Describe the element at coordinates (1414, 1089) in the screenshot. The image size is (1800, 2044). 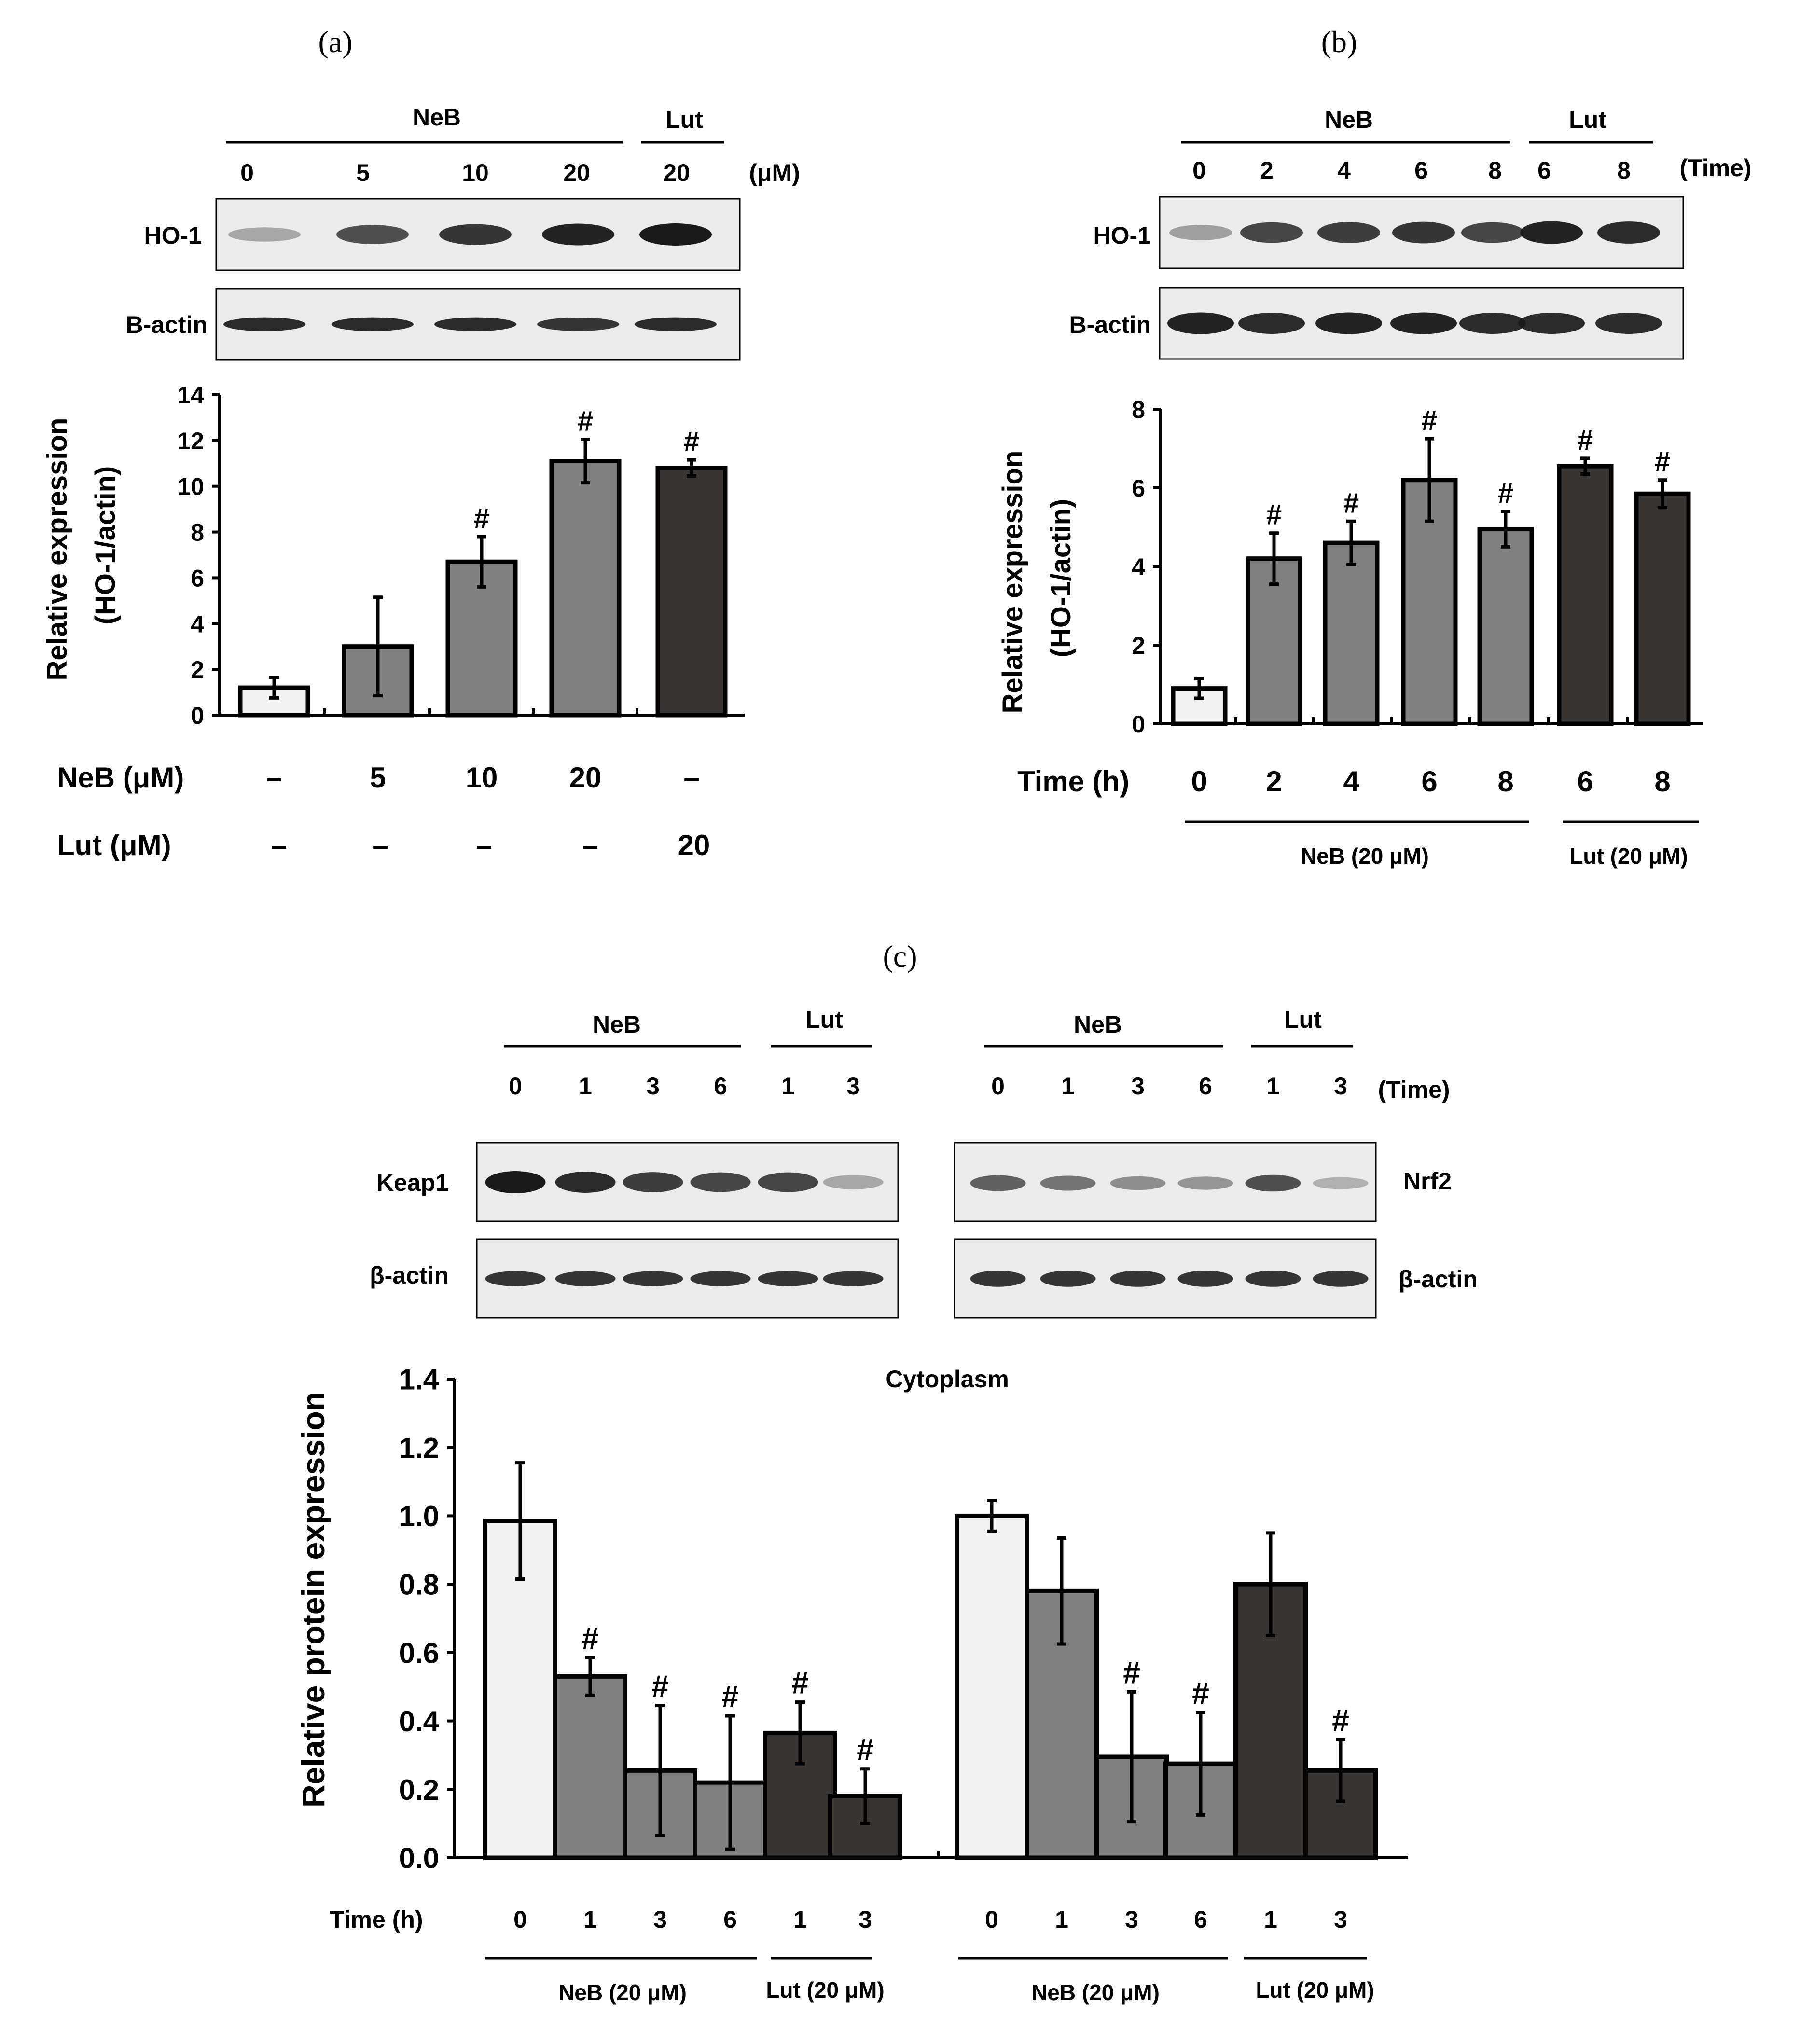
I see `c-unit-label: (Time)` at that location.